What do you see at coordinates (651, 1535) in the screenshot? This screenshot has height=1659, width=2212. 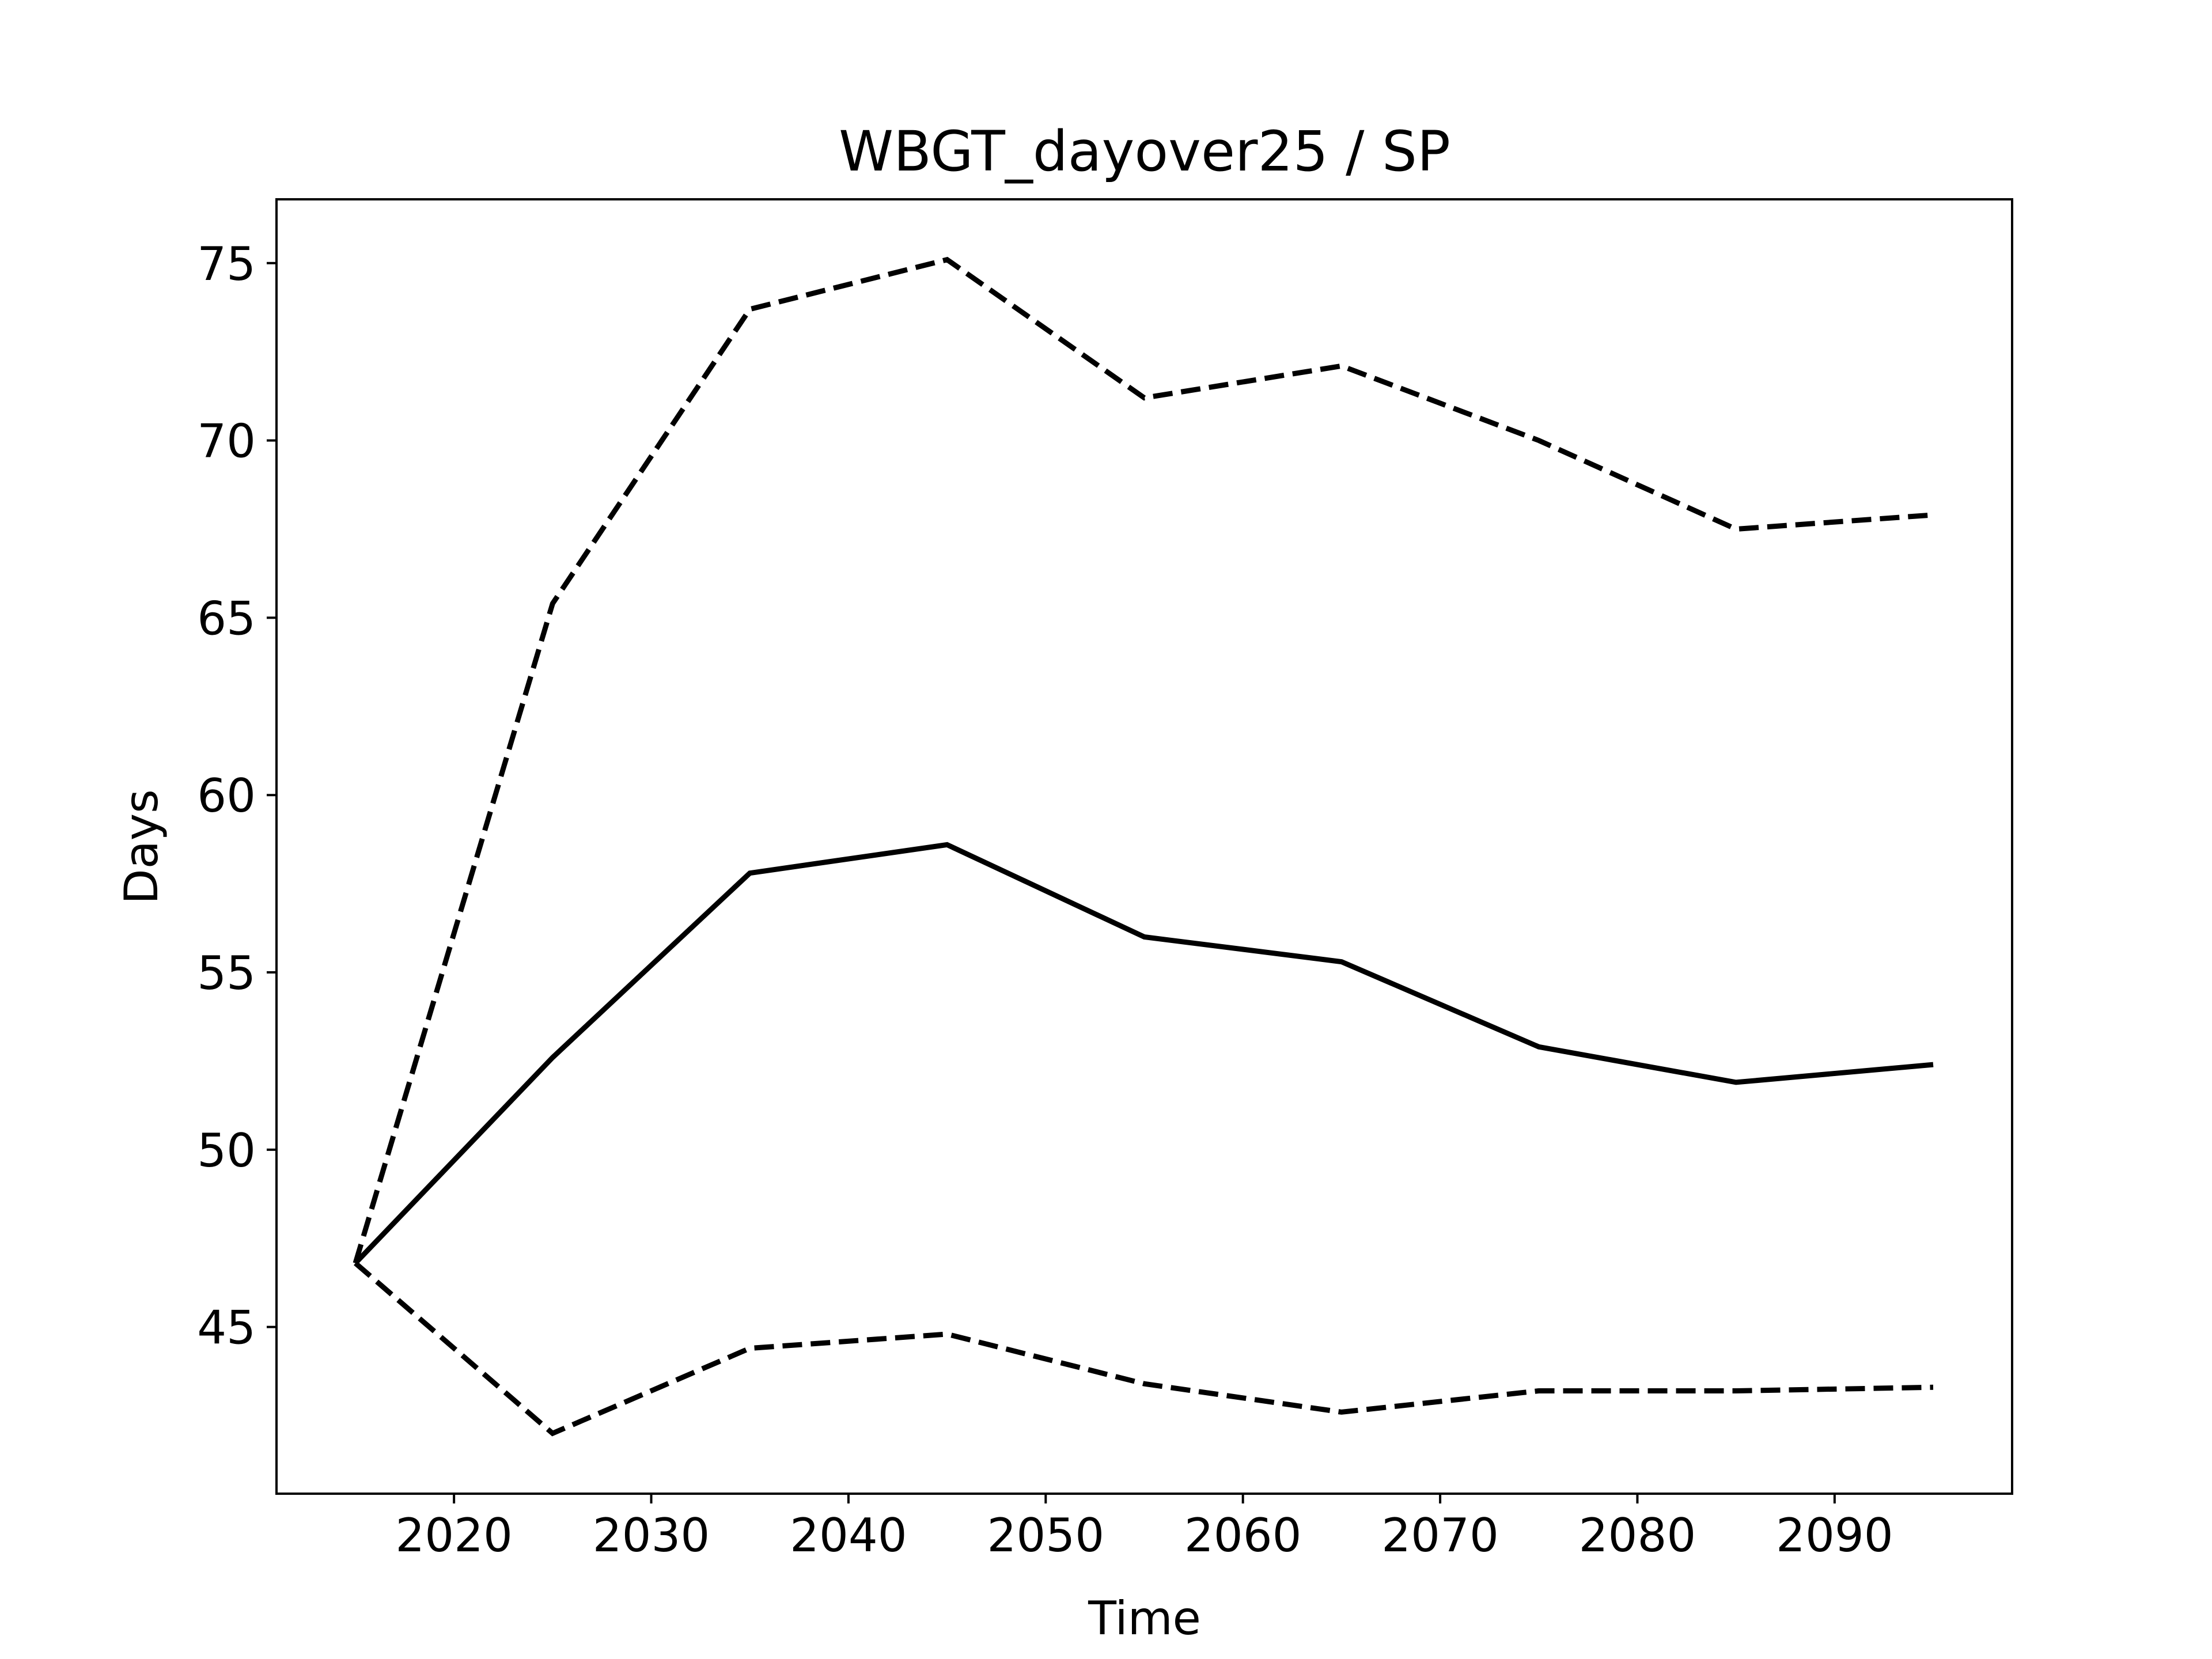 I see `x-tick-label: 2030` at bounding box center [651, 1535].